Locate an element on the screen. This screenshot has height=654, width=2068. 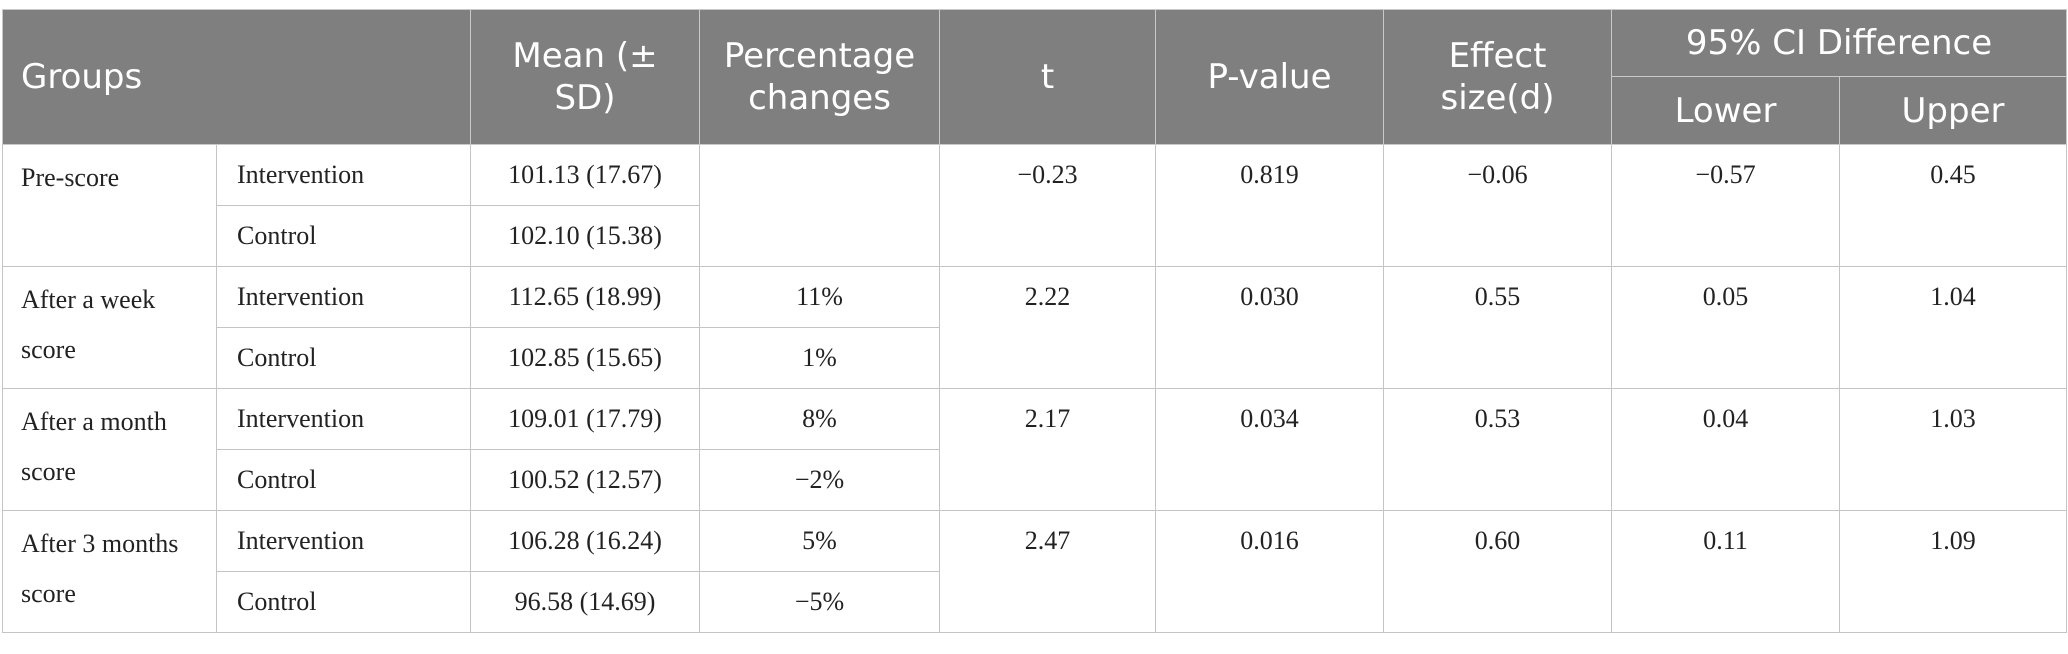
group-label: After 3 months score is located at coordinates (109, 571).